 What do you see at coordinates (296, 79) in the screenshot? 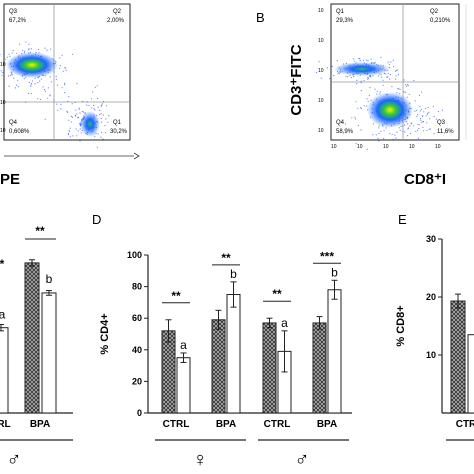
I see `flow-b-y-label: CD3⁺FITC` at bounding box center [296, 79].